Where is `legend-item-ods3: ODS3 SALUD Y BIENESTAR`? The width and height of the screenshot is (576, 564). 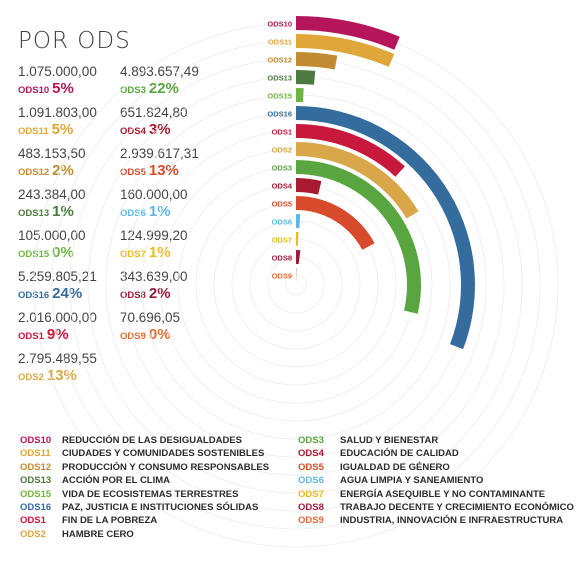 legend-item-ods3: ODS3 SALUD Y BIENESTAR is located at coordinates (368, 441).